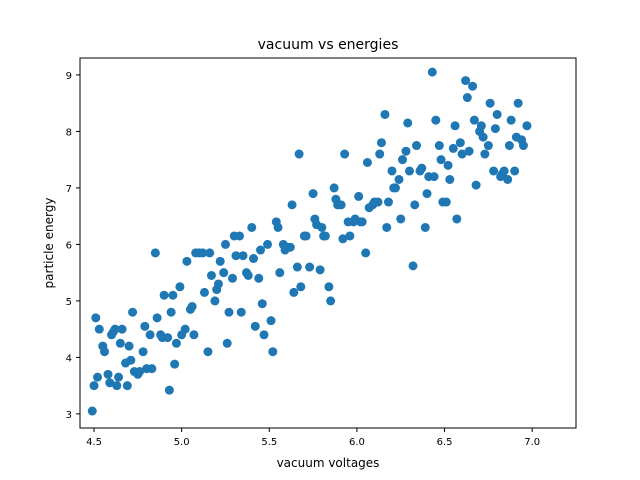  I want to click on y-tick-label: 6, so click(69, 245).